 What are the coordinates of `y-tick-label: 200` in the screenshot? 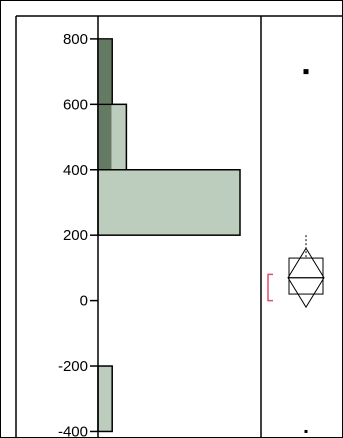 It's located at (75, 235).